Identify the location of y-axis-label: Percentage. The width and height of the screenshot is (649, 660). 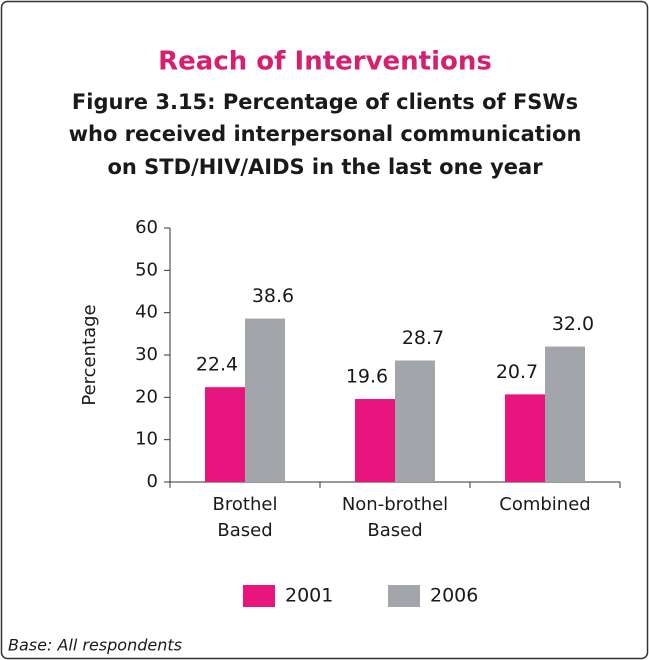
(89, 354).